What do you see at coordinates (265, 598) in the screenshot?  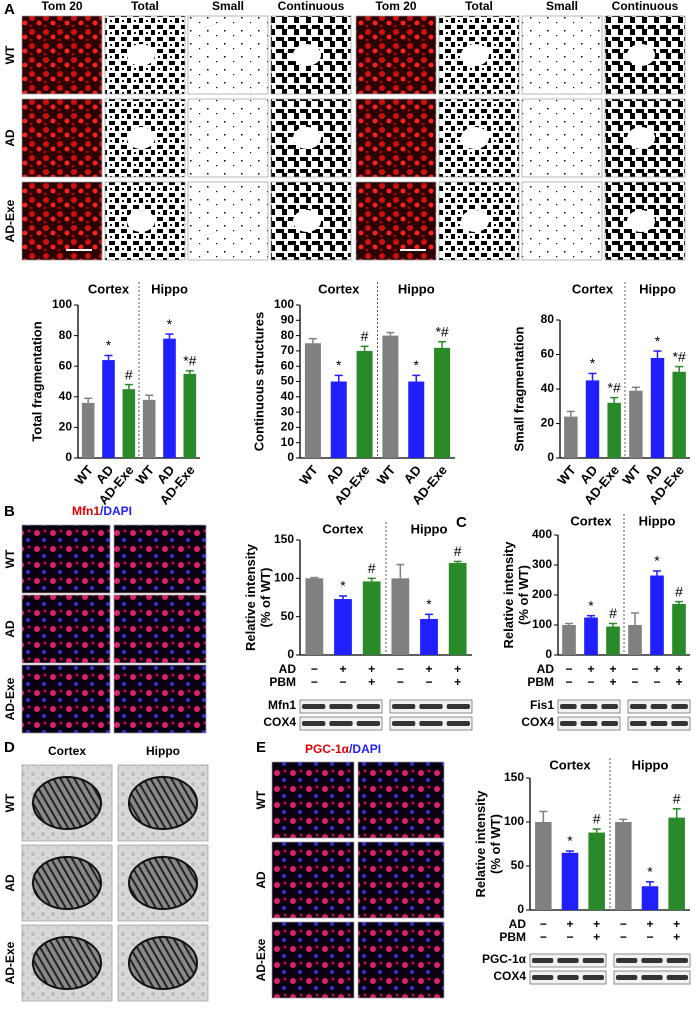 I see `y-axis-label-line: (% of WT)` at bounding box center [265, 598].